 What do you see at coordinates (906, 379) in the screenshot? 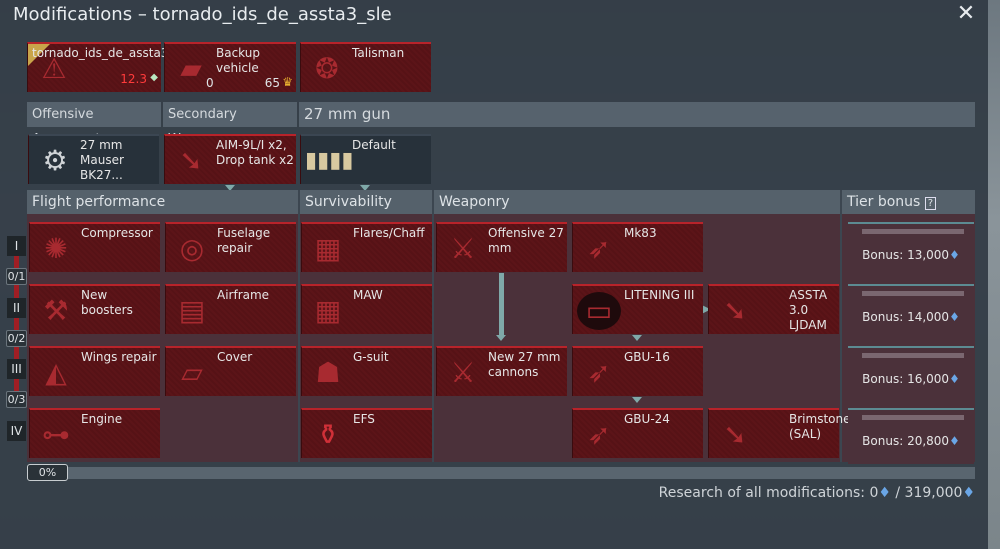
I see `bonus-text: Bonus: 16,000` at bounding box center [906, 379].